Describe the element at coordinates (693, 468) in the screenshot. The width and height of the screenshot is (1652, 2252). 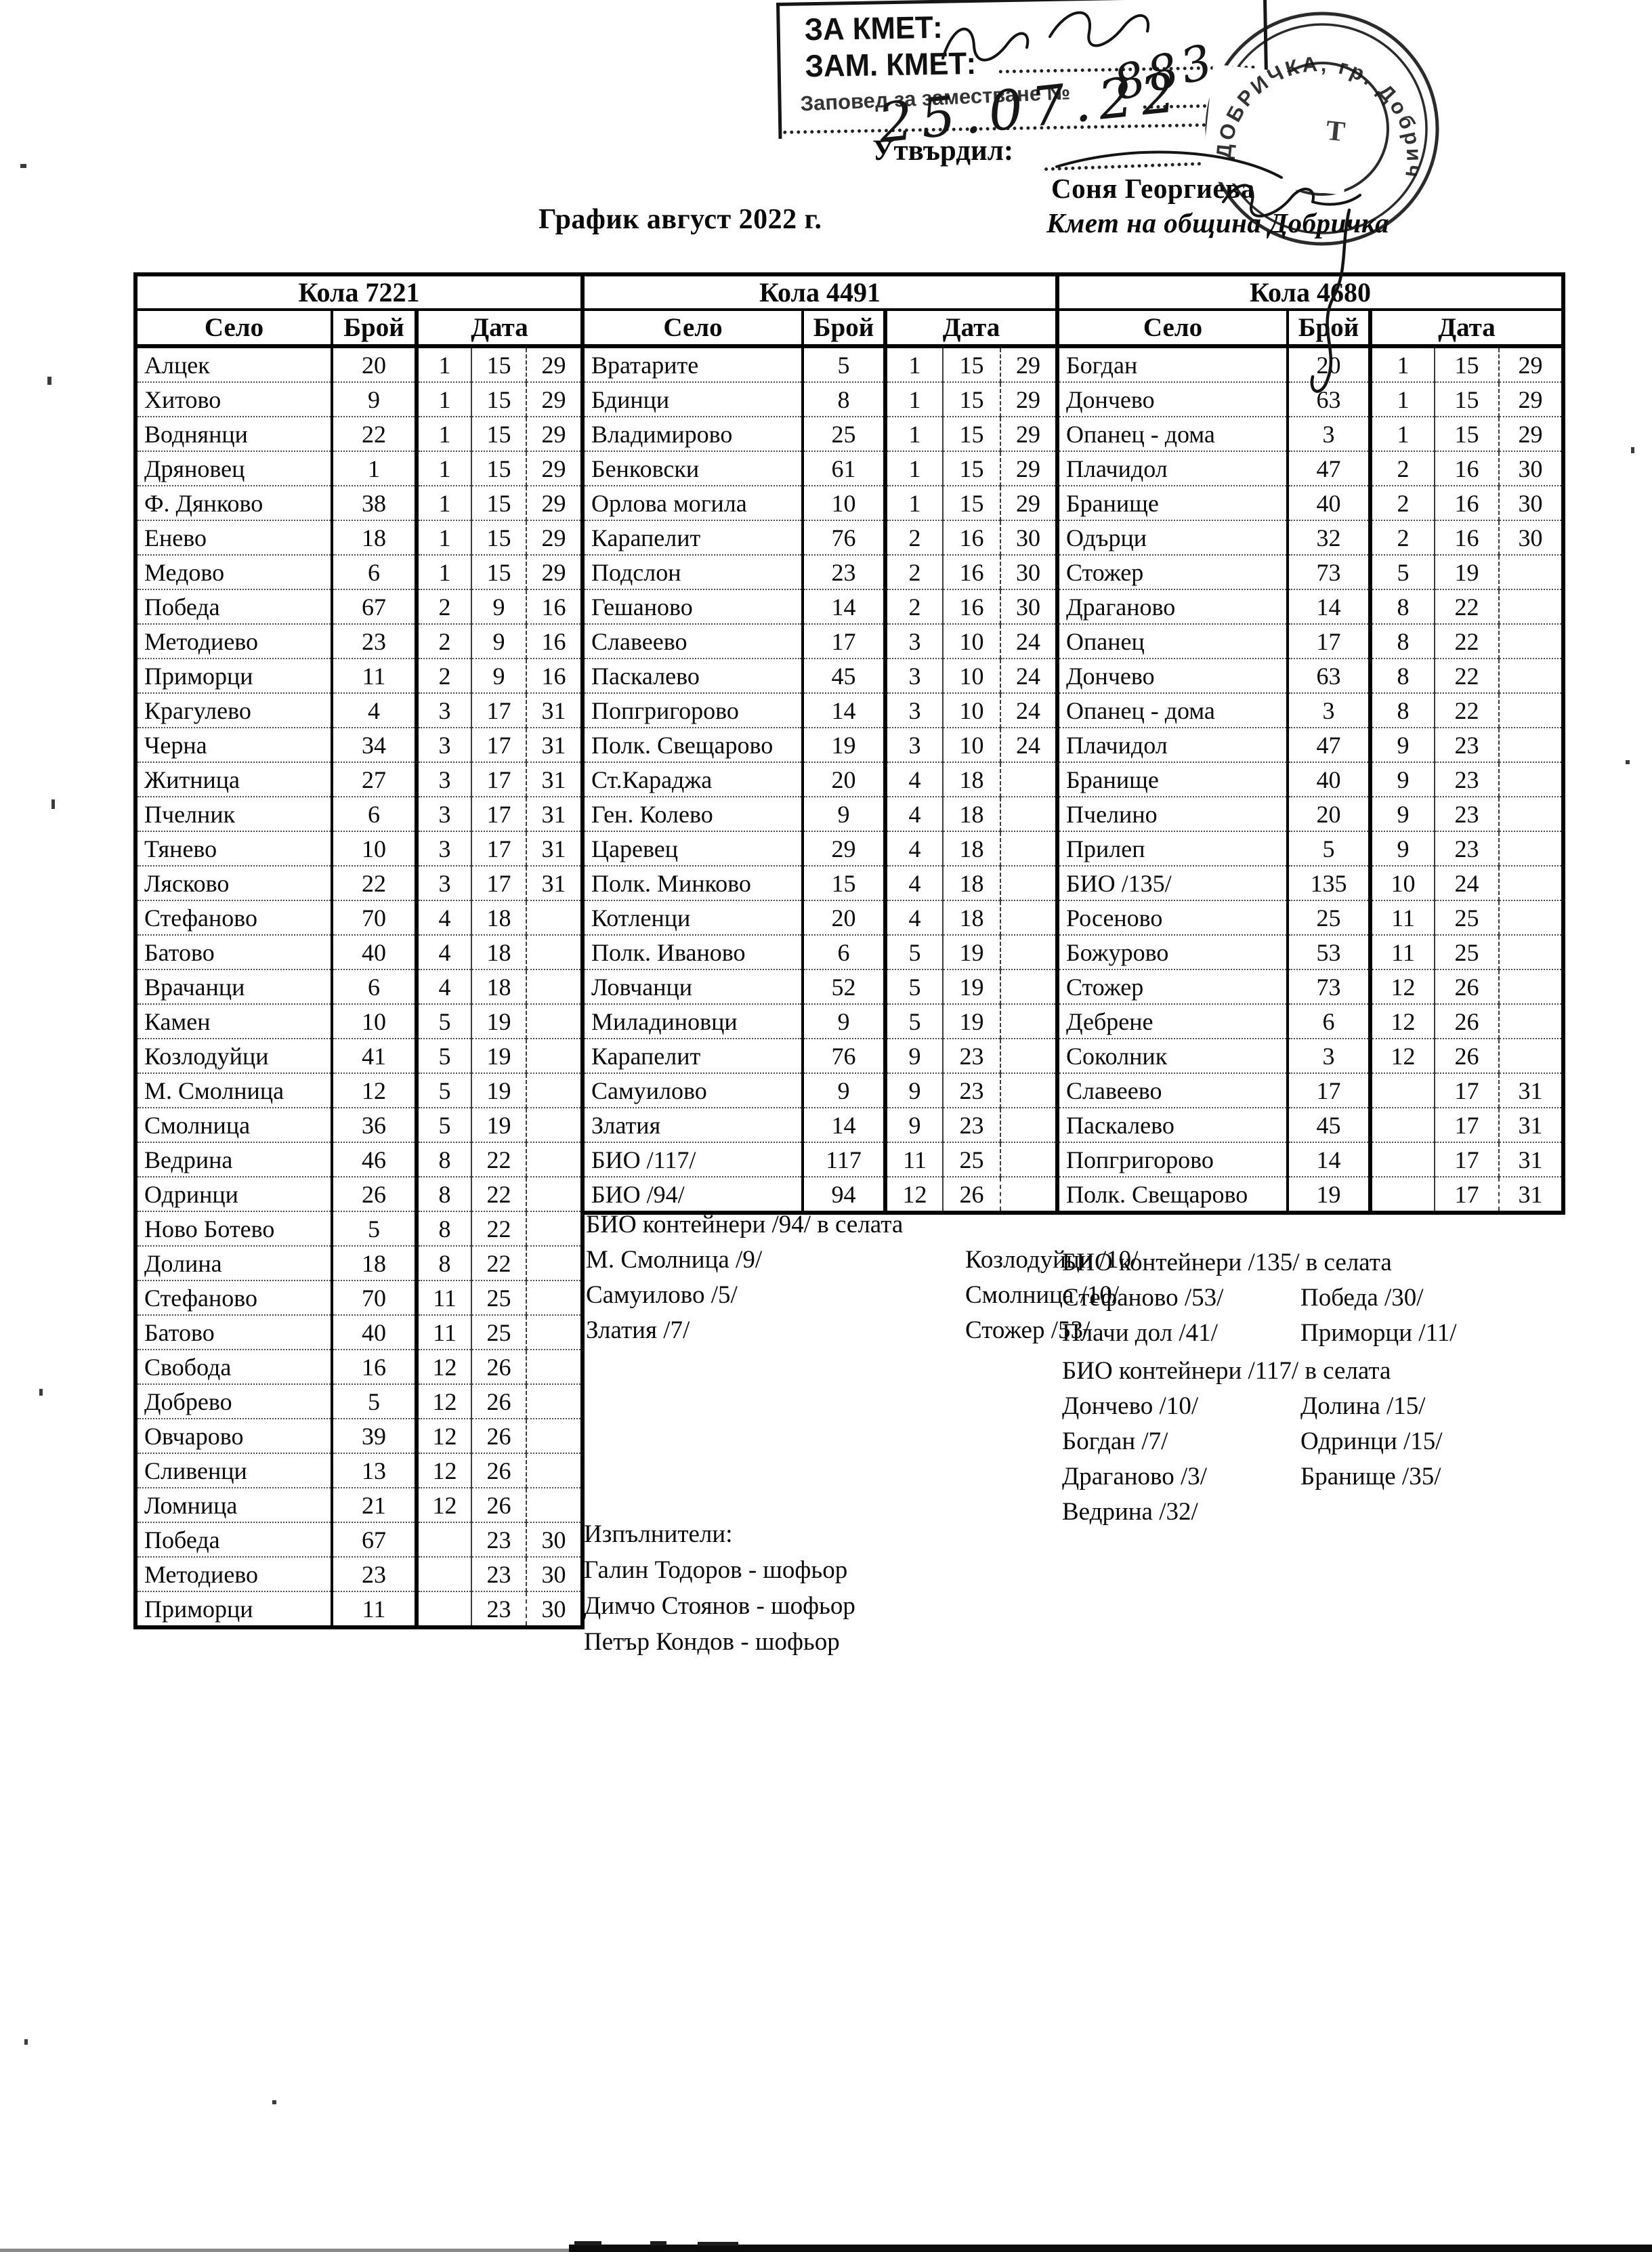
I see `village-cell: Бенковски` at that location.